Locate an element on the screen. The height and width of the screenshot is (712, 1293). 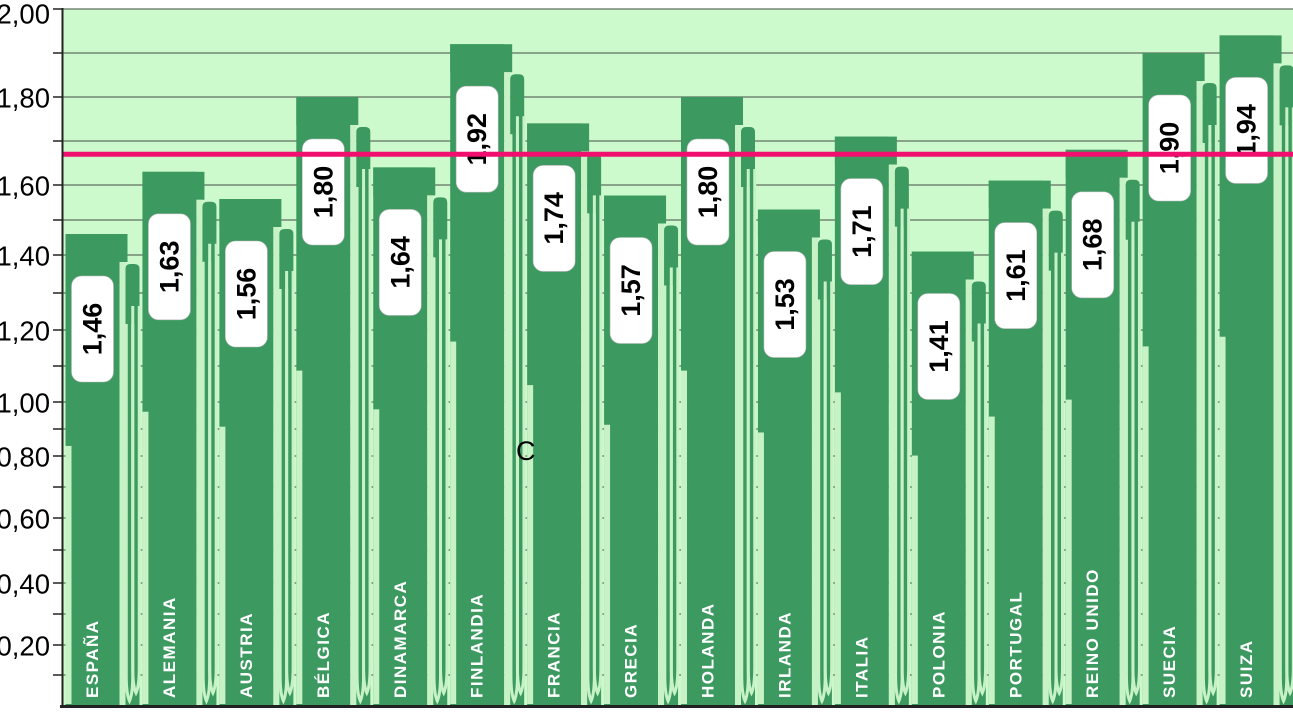
category-label: PORTUGAL is located at coordinates (1015, 644).